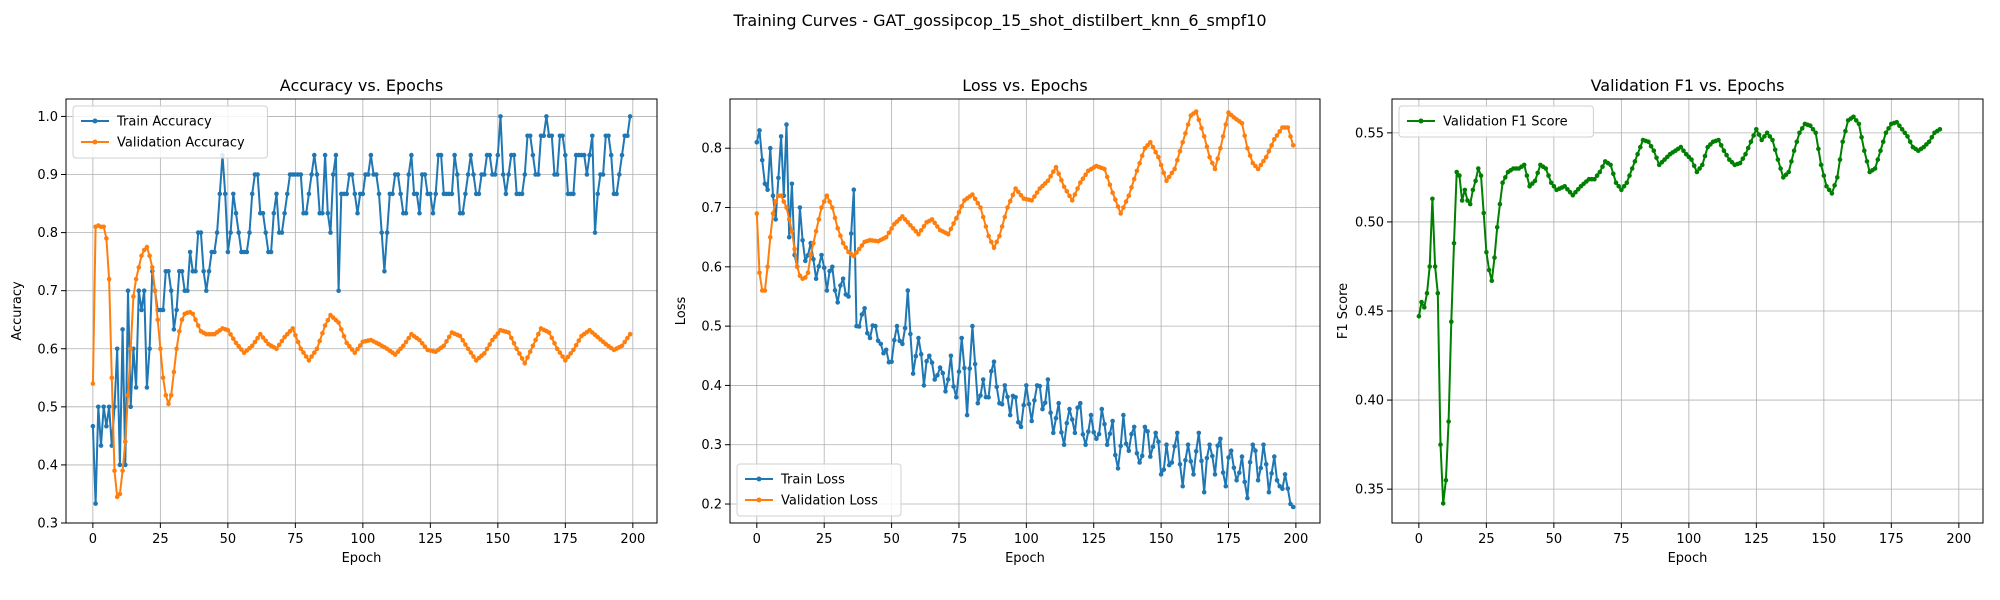 The width and height of the screenshot is (2000, 600). What do you see at coordinates (497, 539) in the screenshot?
I see `x-tick-label: 150` at bounding box center [497, 539].